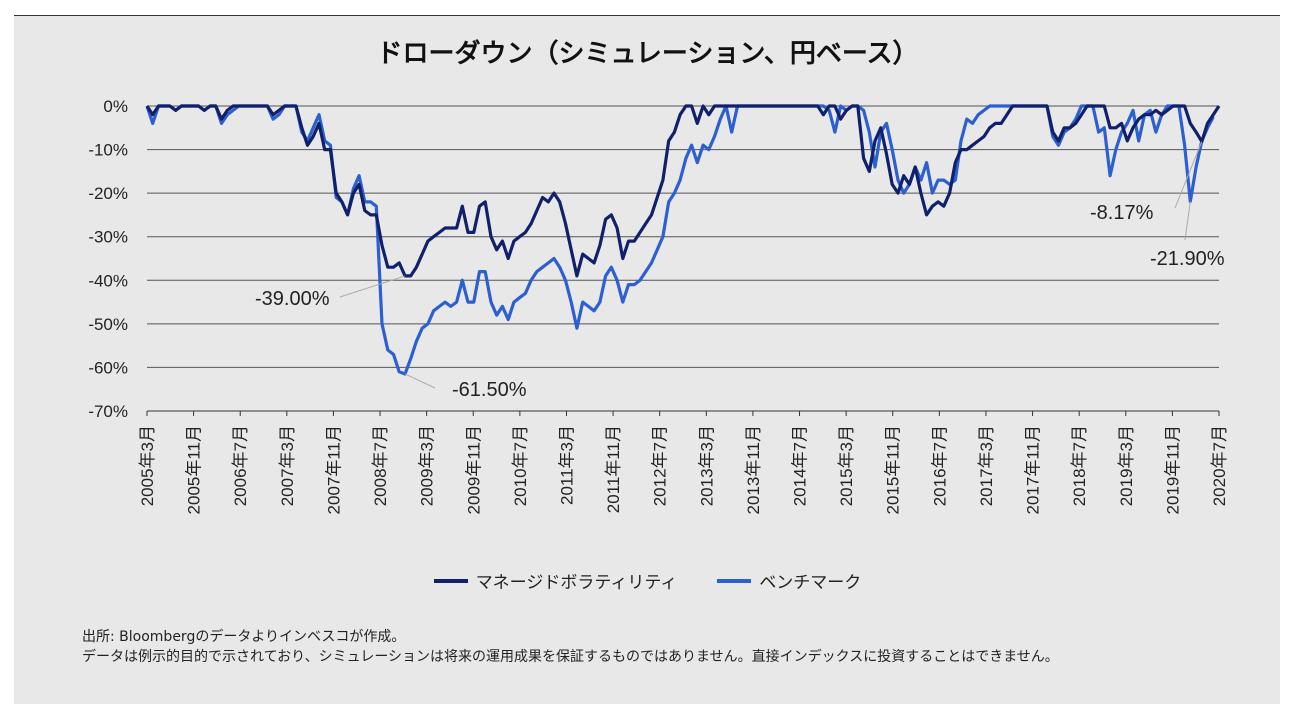 This screenshot has height=720, width=1295. I want to click on x-tick-label: 2011年3月, so click(566, 465).